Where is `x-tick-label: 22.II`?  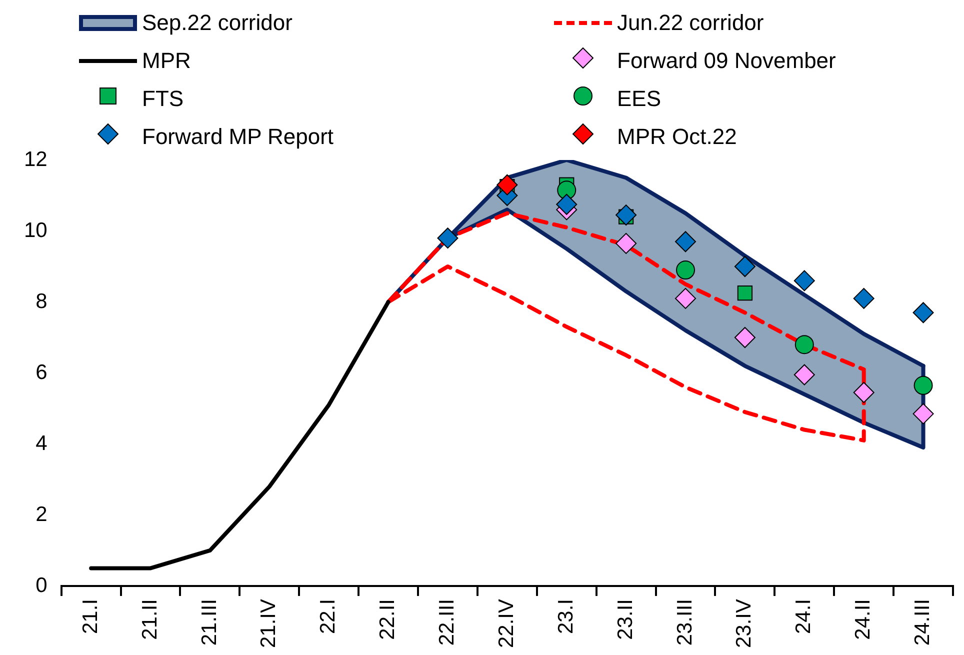 x-tick-label: 22.II is located at coordinates (388, 619).